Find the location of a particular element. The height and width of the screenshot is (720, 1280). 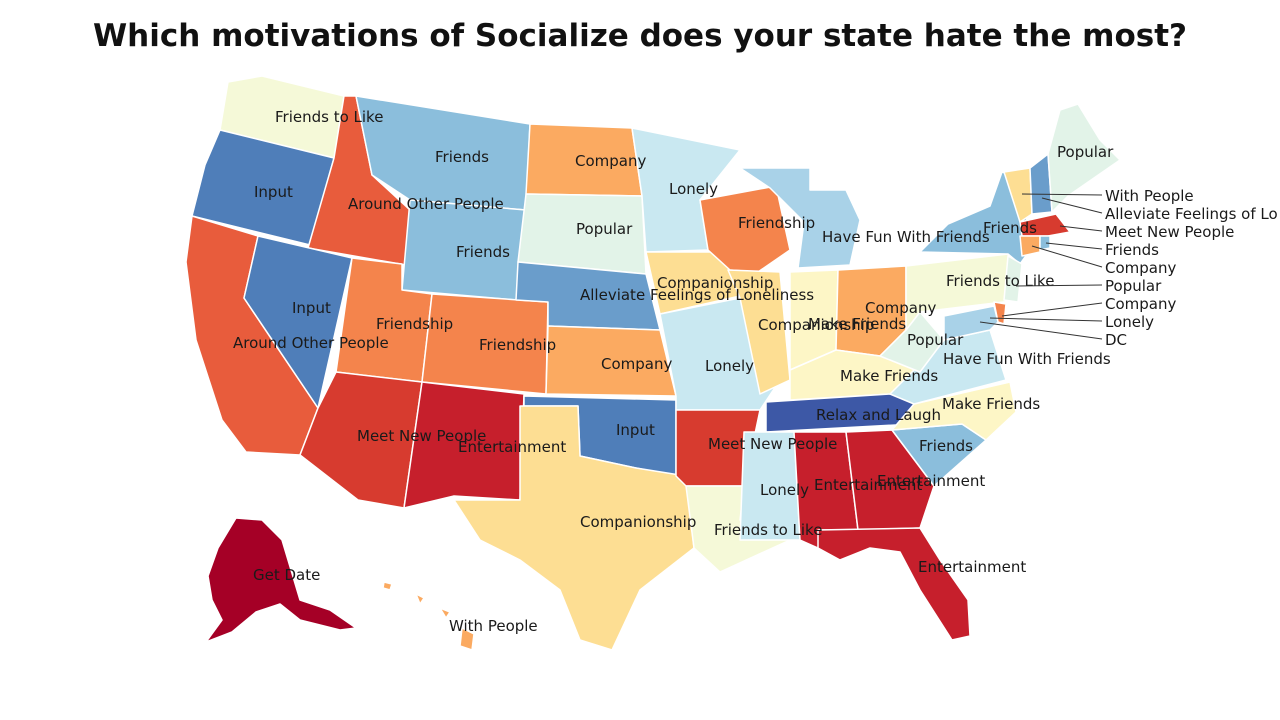

state-florida is located at coordinates (894, 584).